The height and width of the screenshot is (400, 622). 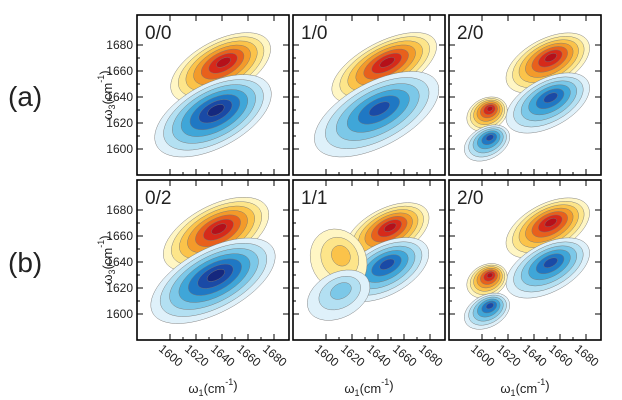 What do you see at coordinates (25, 262) in the screenshot?
I see `row-label: (b)` at bounding box center [25, 262].